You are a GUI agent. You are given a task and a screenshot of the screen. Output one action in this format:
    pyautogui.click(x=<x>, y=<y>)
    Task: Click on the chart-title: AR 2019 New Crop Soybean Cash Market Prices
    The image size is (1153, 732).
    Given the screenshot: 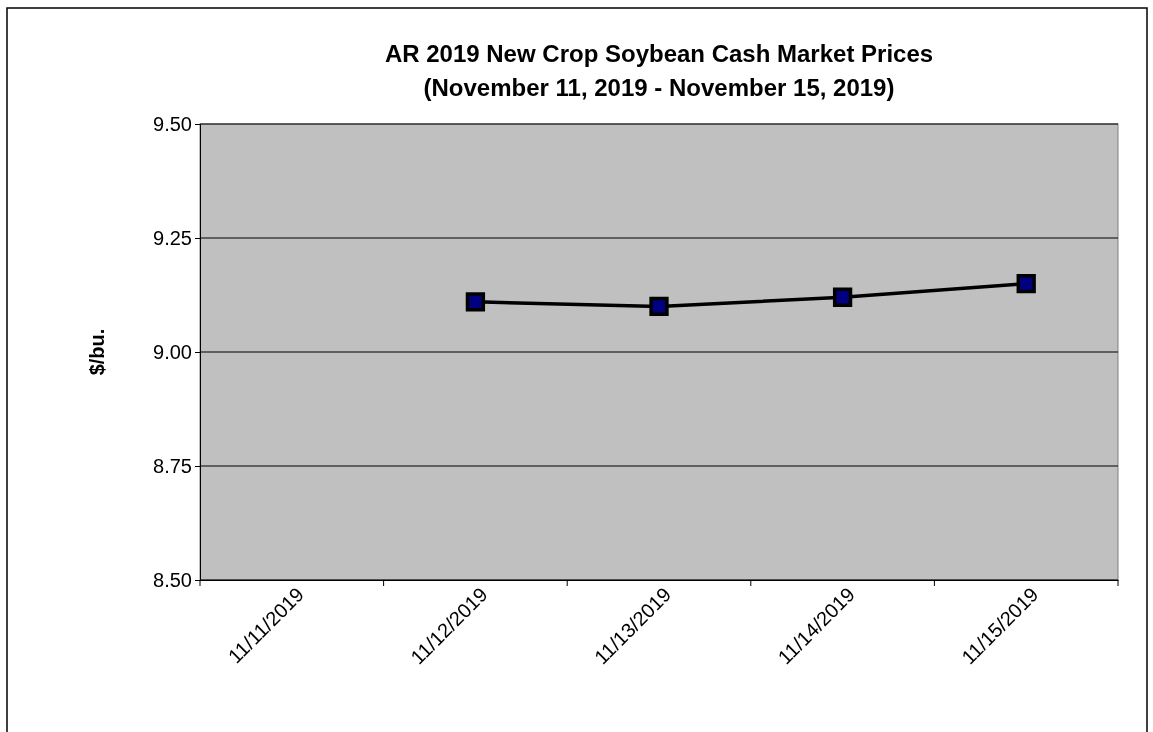 What is the action you would take?
    pyautogui.click(x=659, y=53)
    